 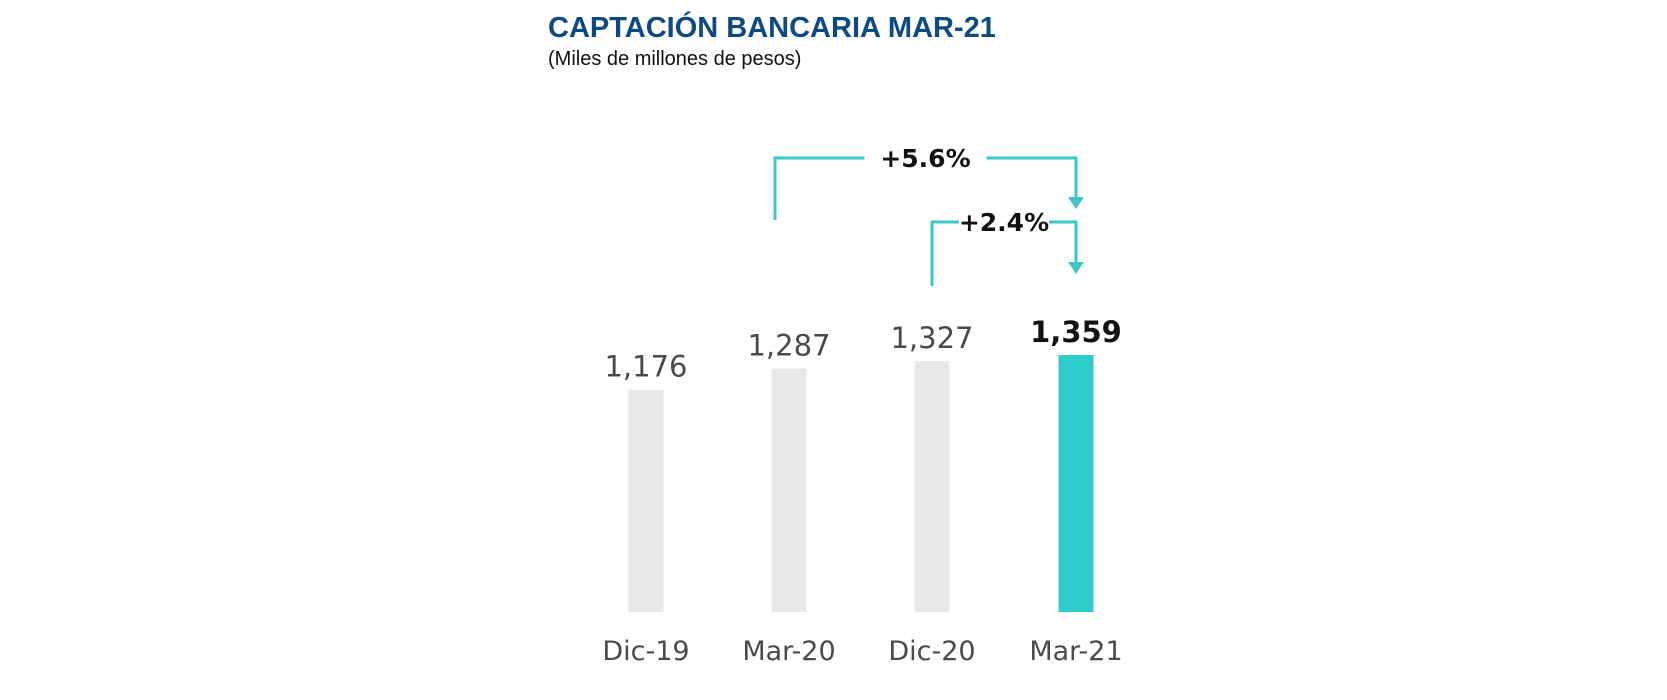 I want to click on category-label-mar-21: Mar-21, so click(x=1075, y=651).